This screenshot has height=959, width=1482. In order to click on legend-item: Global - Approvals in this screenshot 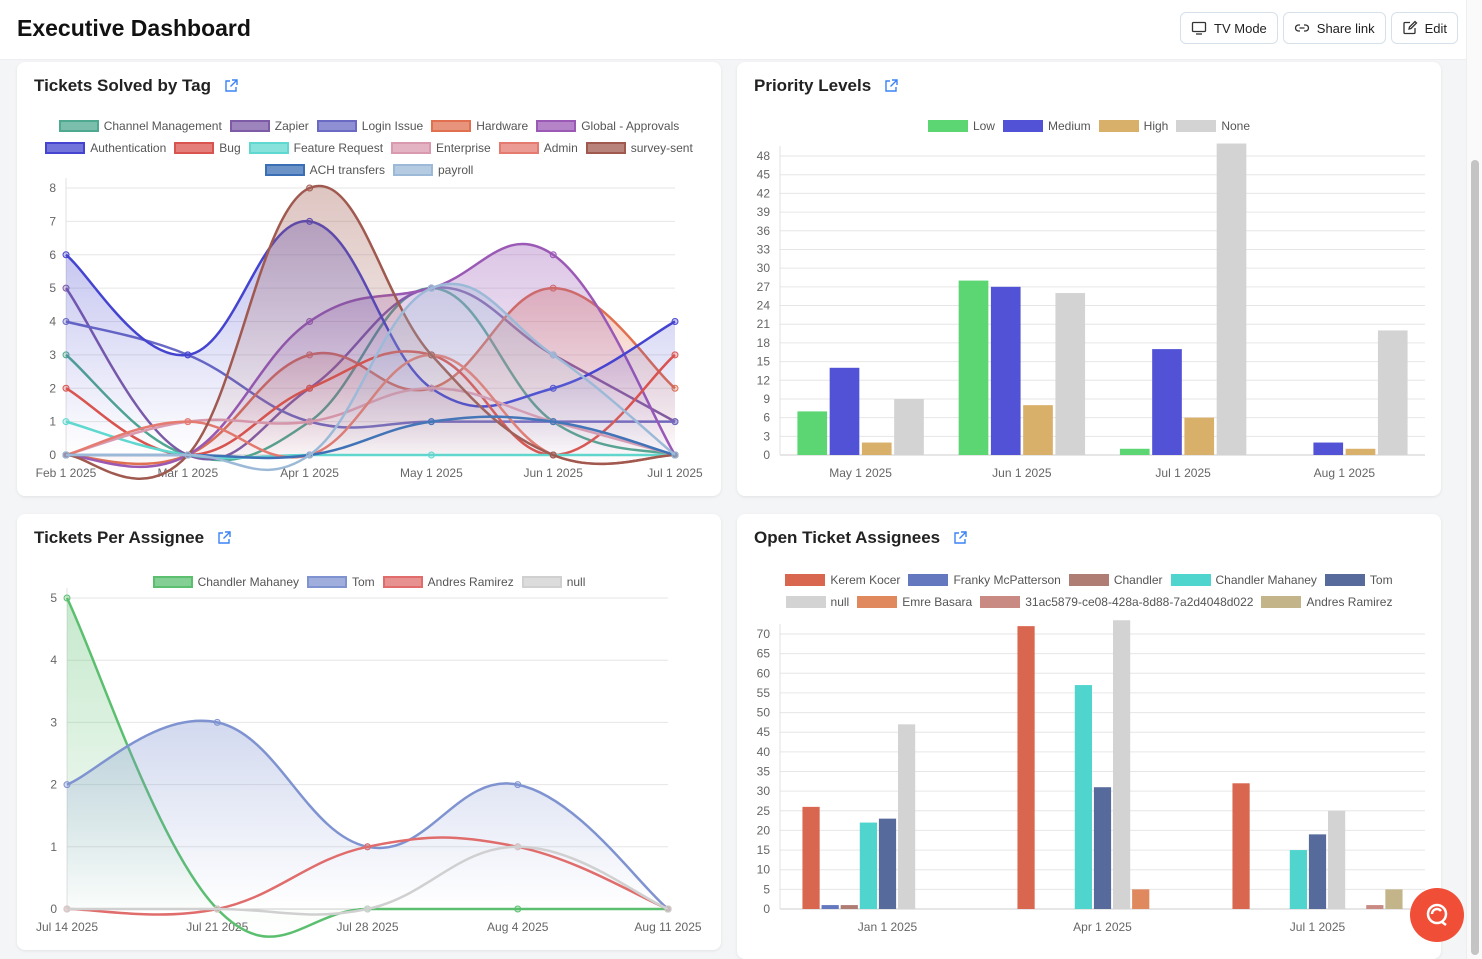, I will do `click(607, 126)`.